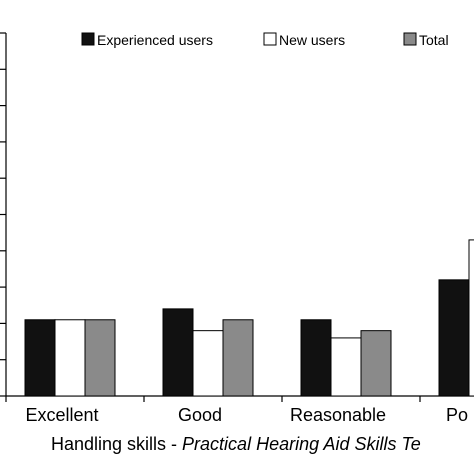  I want to click on bar-total-reasonable, so click(376, 363).